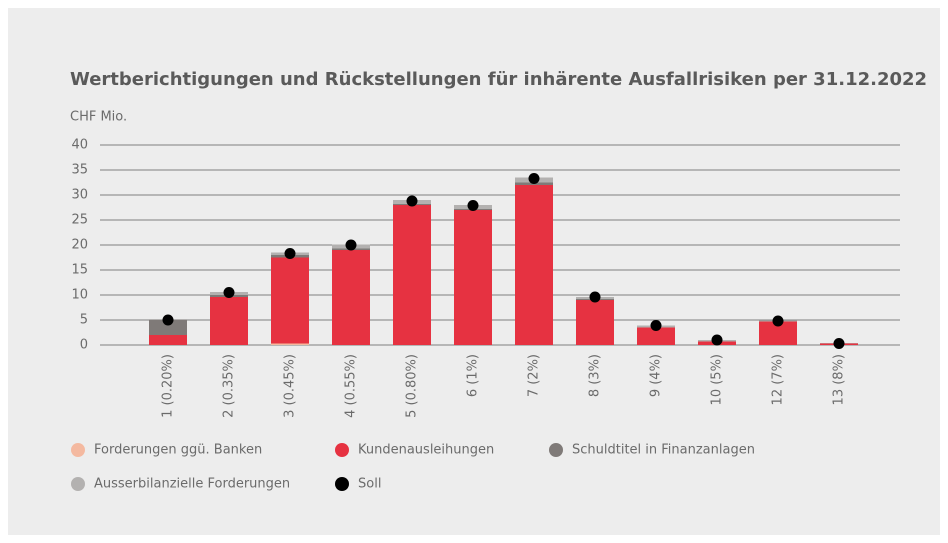 This screenshot has height=543, width=948. I want to click on x-tick-label: 5 (0.80%), so click(412, 386).